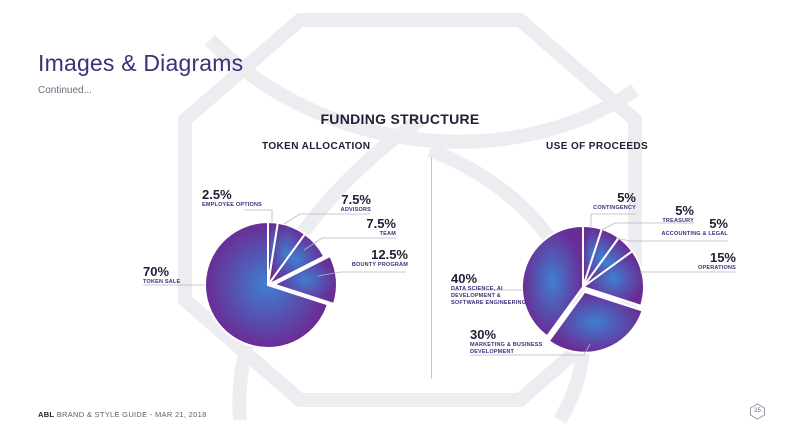 Image resolution: width=800 pixels, height=436 pixels. What do you see at coordinates (614, 208) in the screenshot?
I see `slice-label: CONTINGENCY` at bounding box center [614, 208].